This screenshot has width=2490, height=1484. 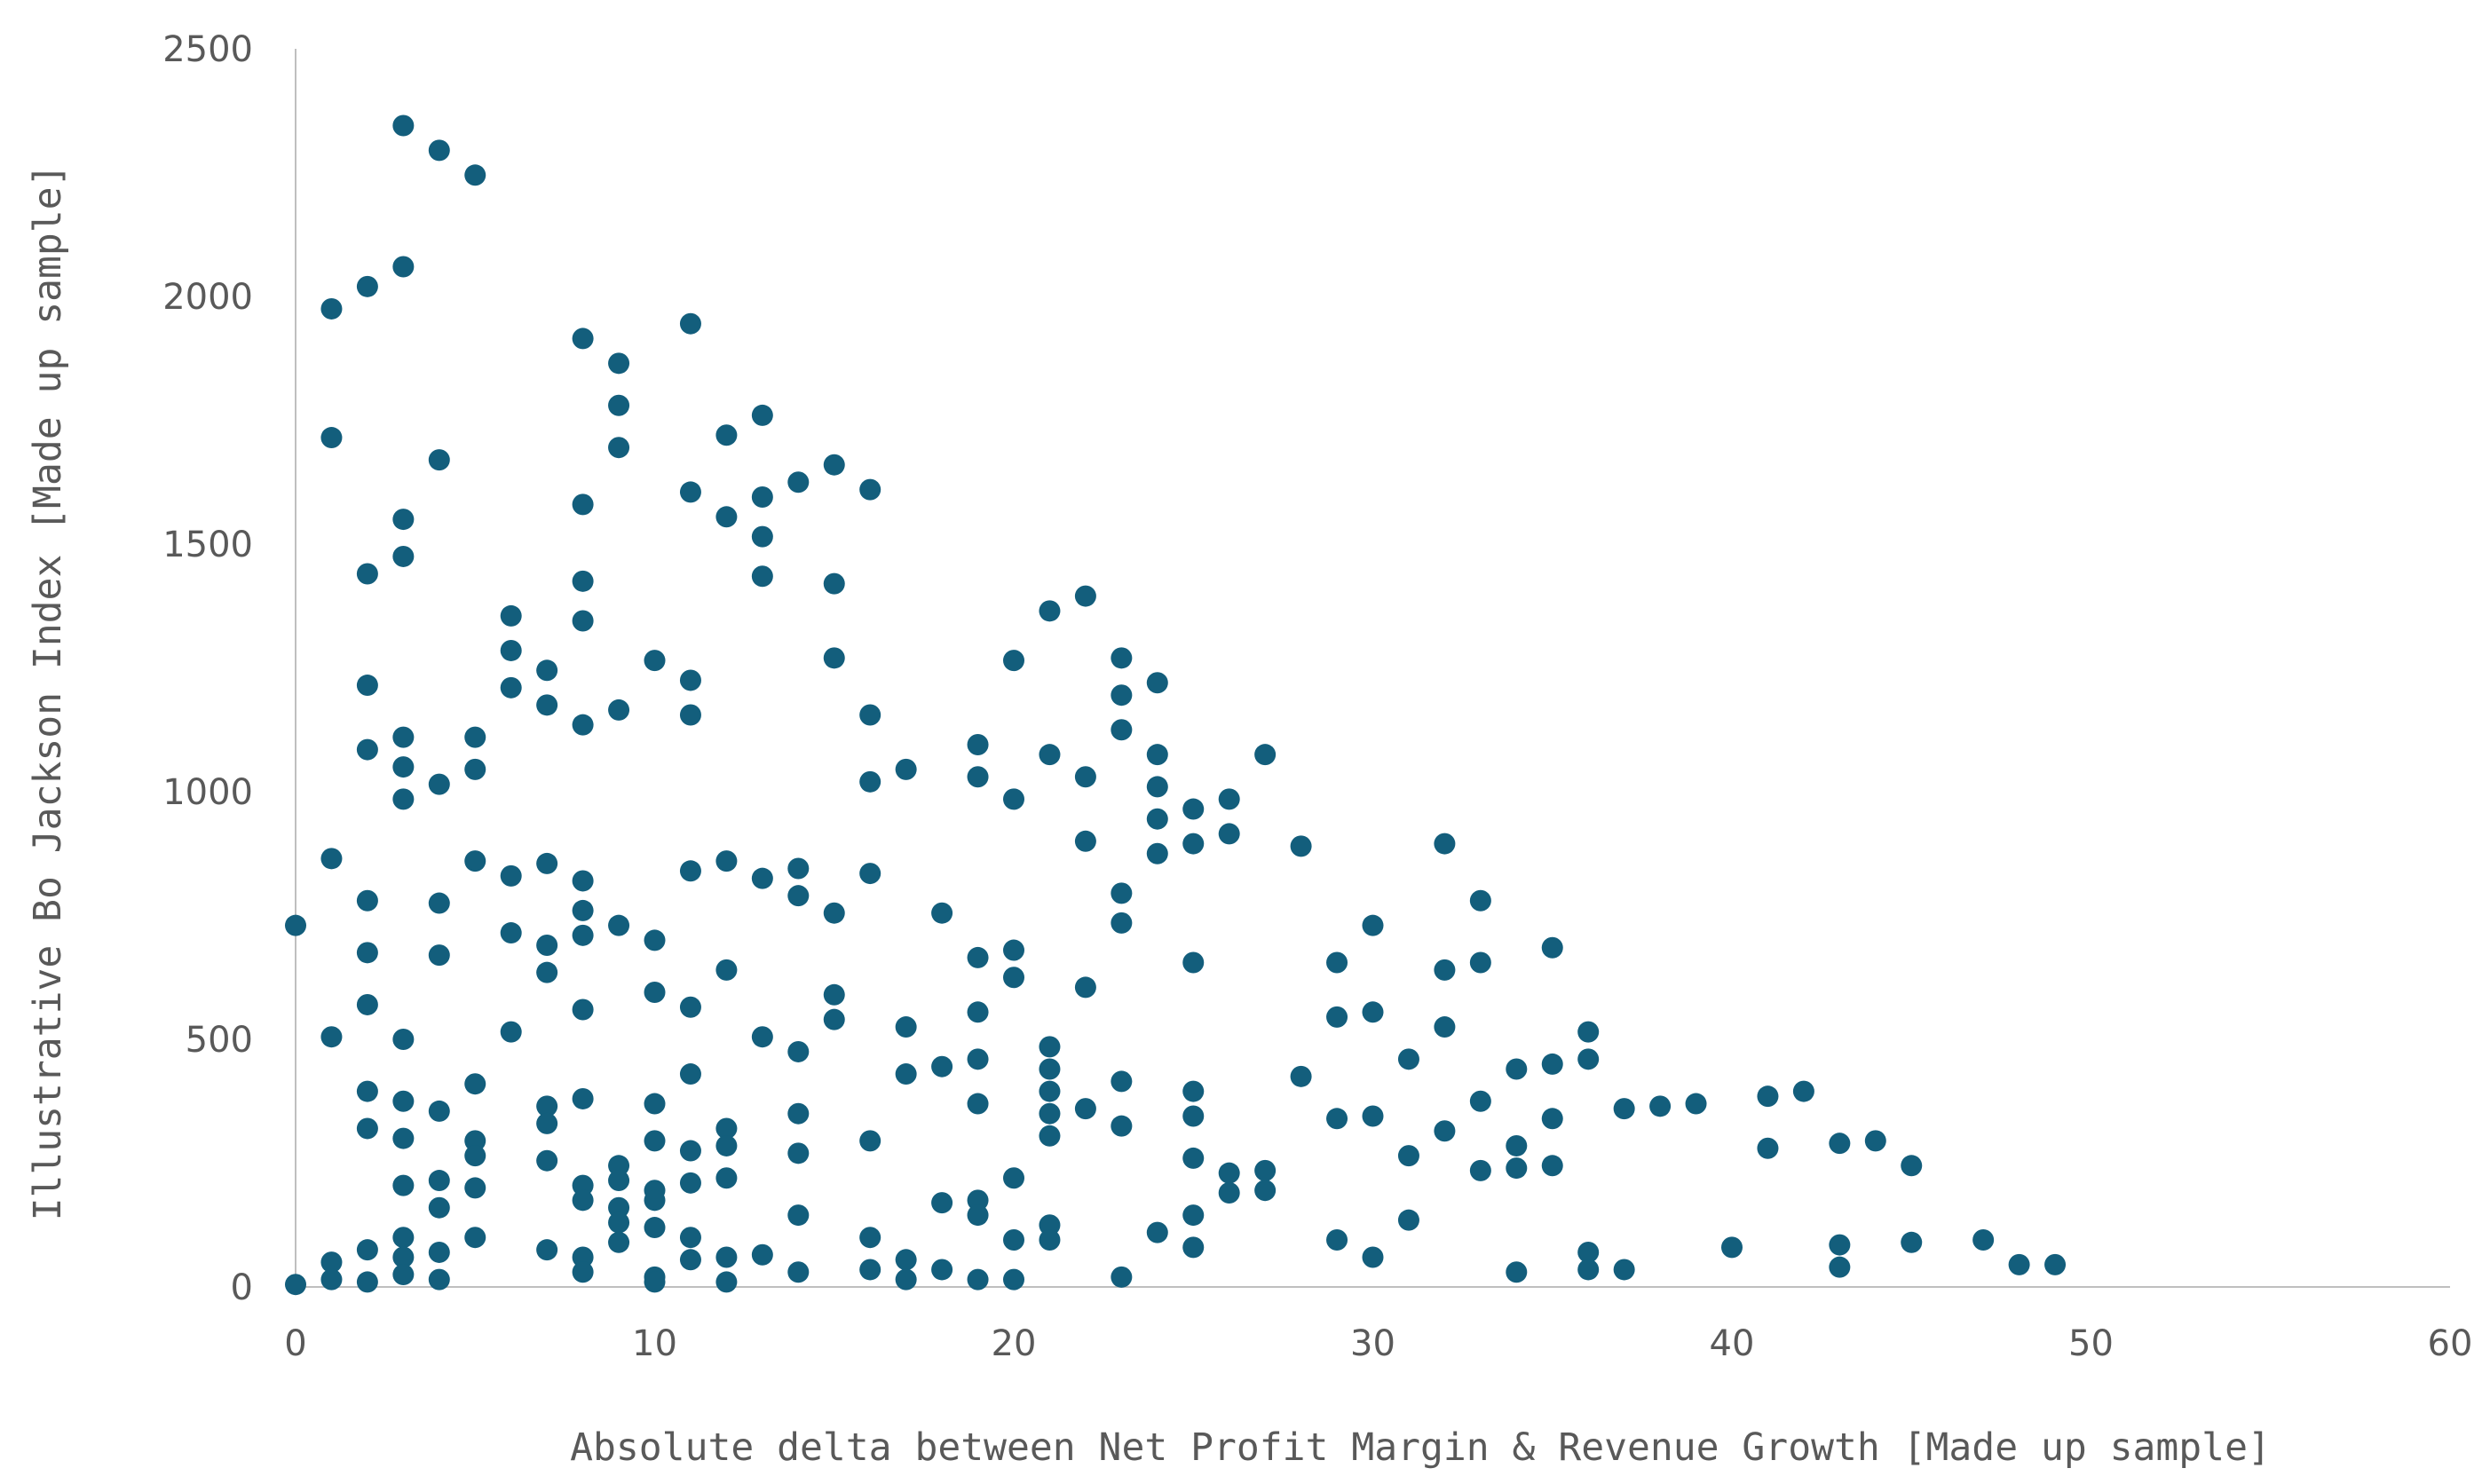 What do you see at coordinates (207, 545) in the screenshot?
I see `y-tick-label: 1500` at bounding box center [207, 545].